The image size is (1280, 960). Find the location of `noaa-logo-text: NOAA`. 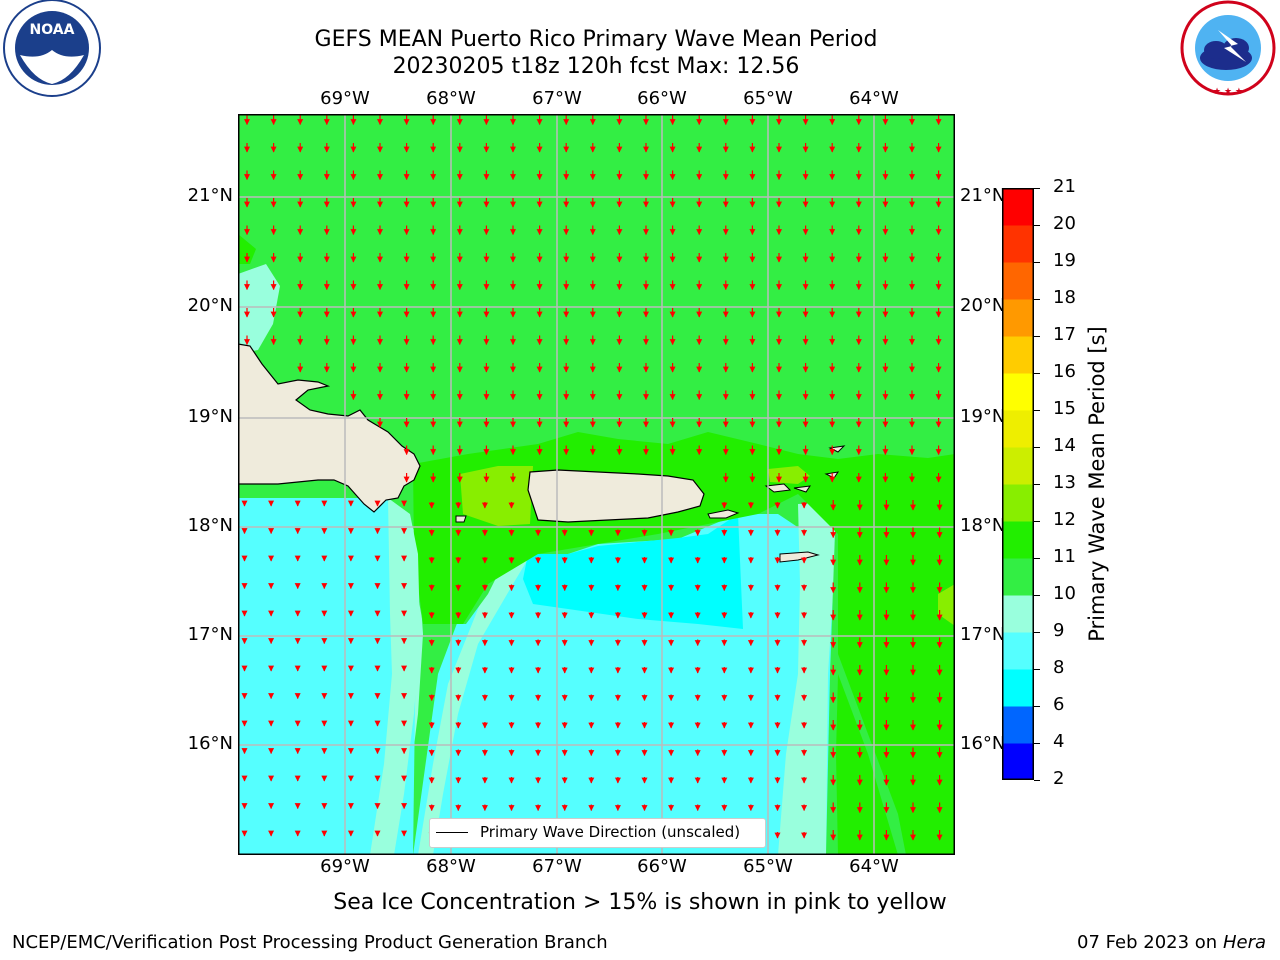

noaa-logo-text: NOAA is located at coordinates (52, 30).